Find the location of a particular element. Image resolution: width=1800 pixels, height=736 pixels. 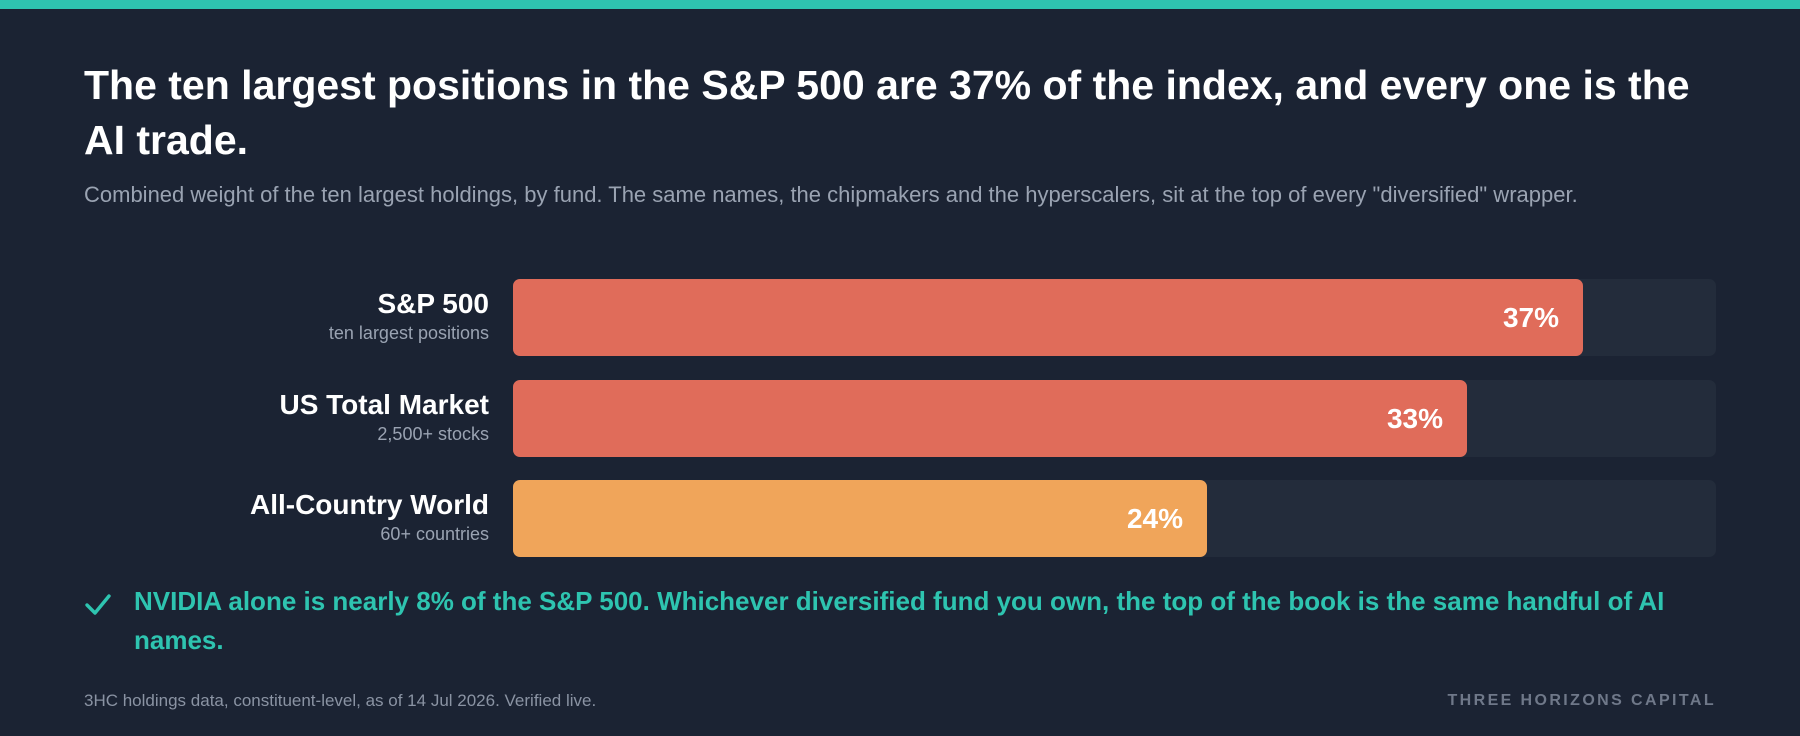

category-label: All-Country World is located at coordinates (369, 504).